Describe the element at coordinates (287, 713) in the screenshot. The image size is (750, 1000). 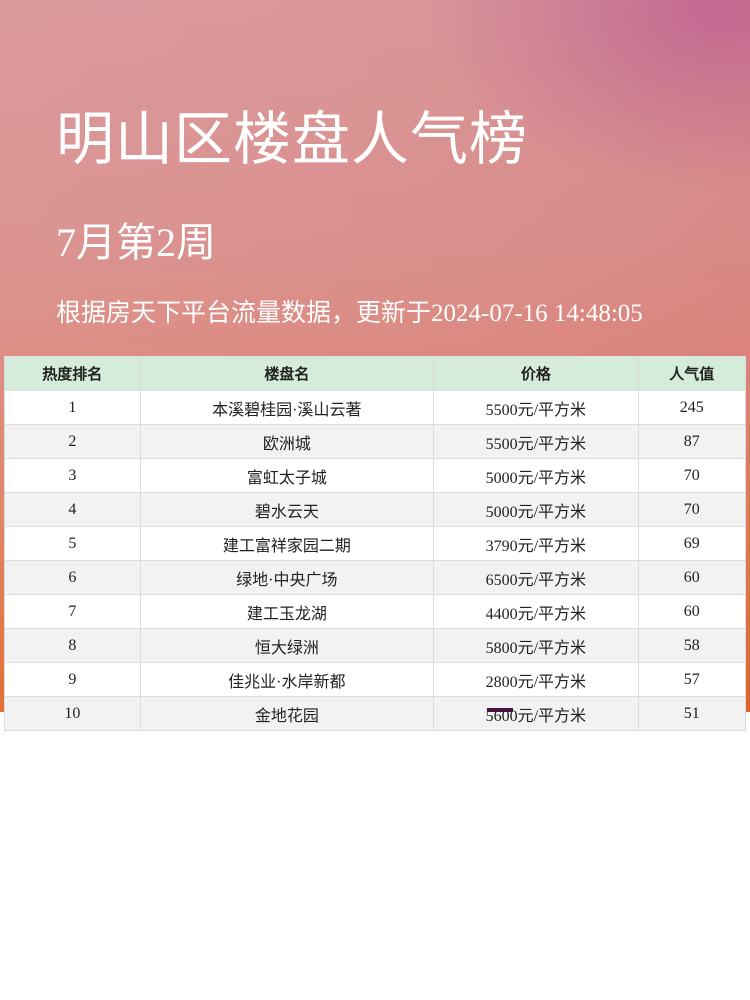
I see `name-cell: 金地花园` at that location.